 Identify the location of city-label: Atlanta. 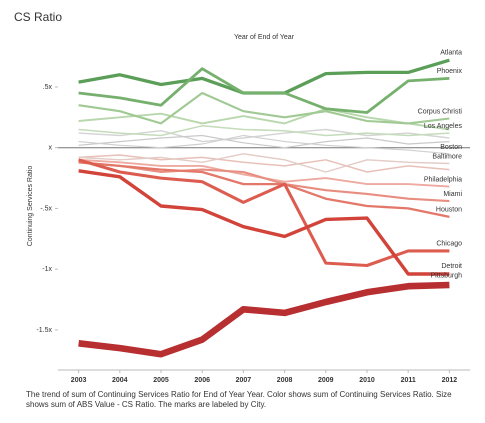
(451, 52).